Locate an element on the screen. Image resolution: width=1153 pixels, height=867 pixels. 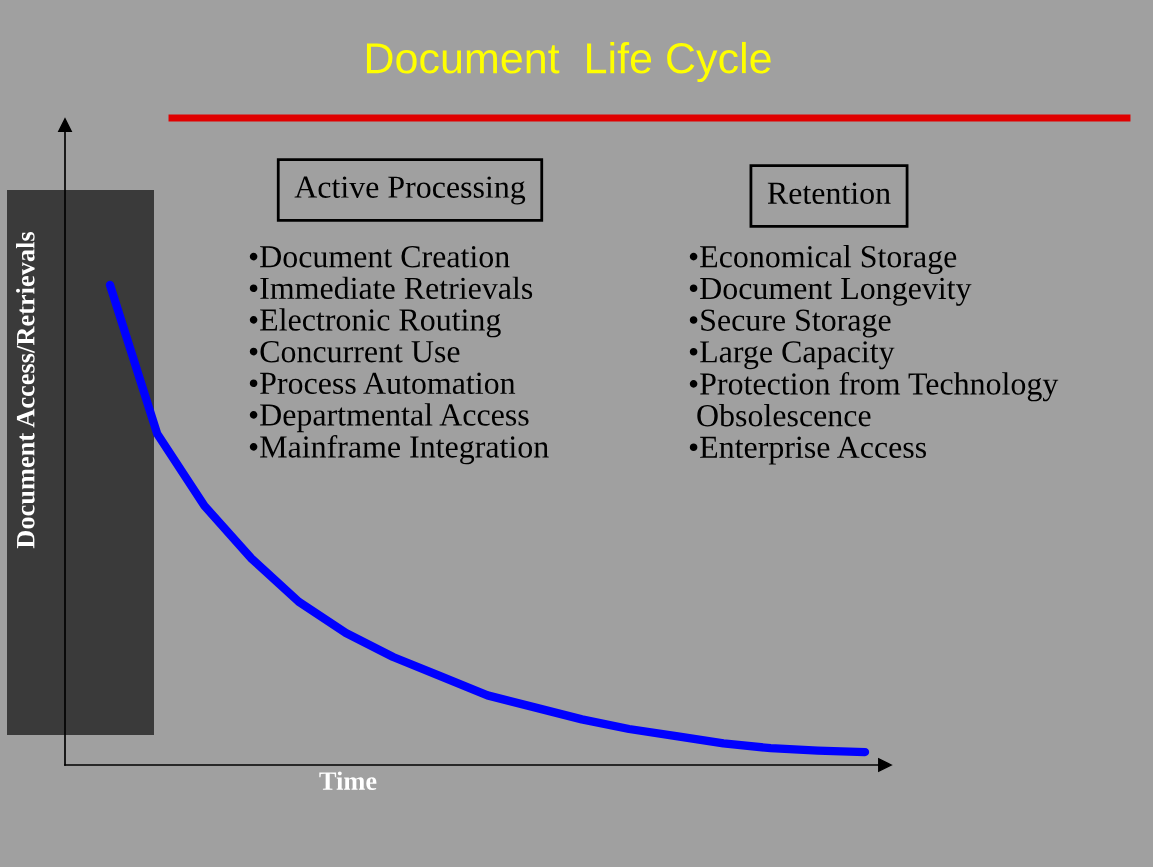
y-axis-title: Document Access/Retrievals is located at coordinates (25, 390).